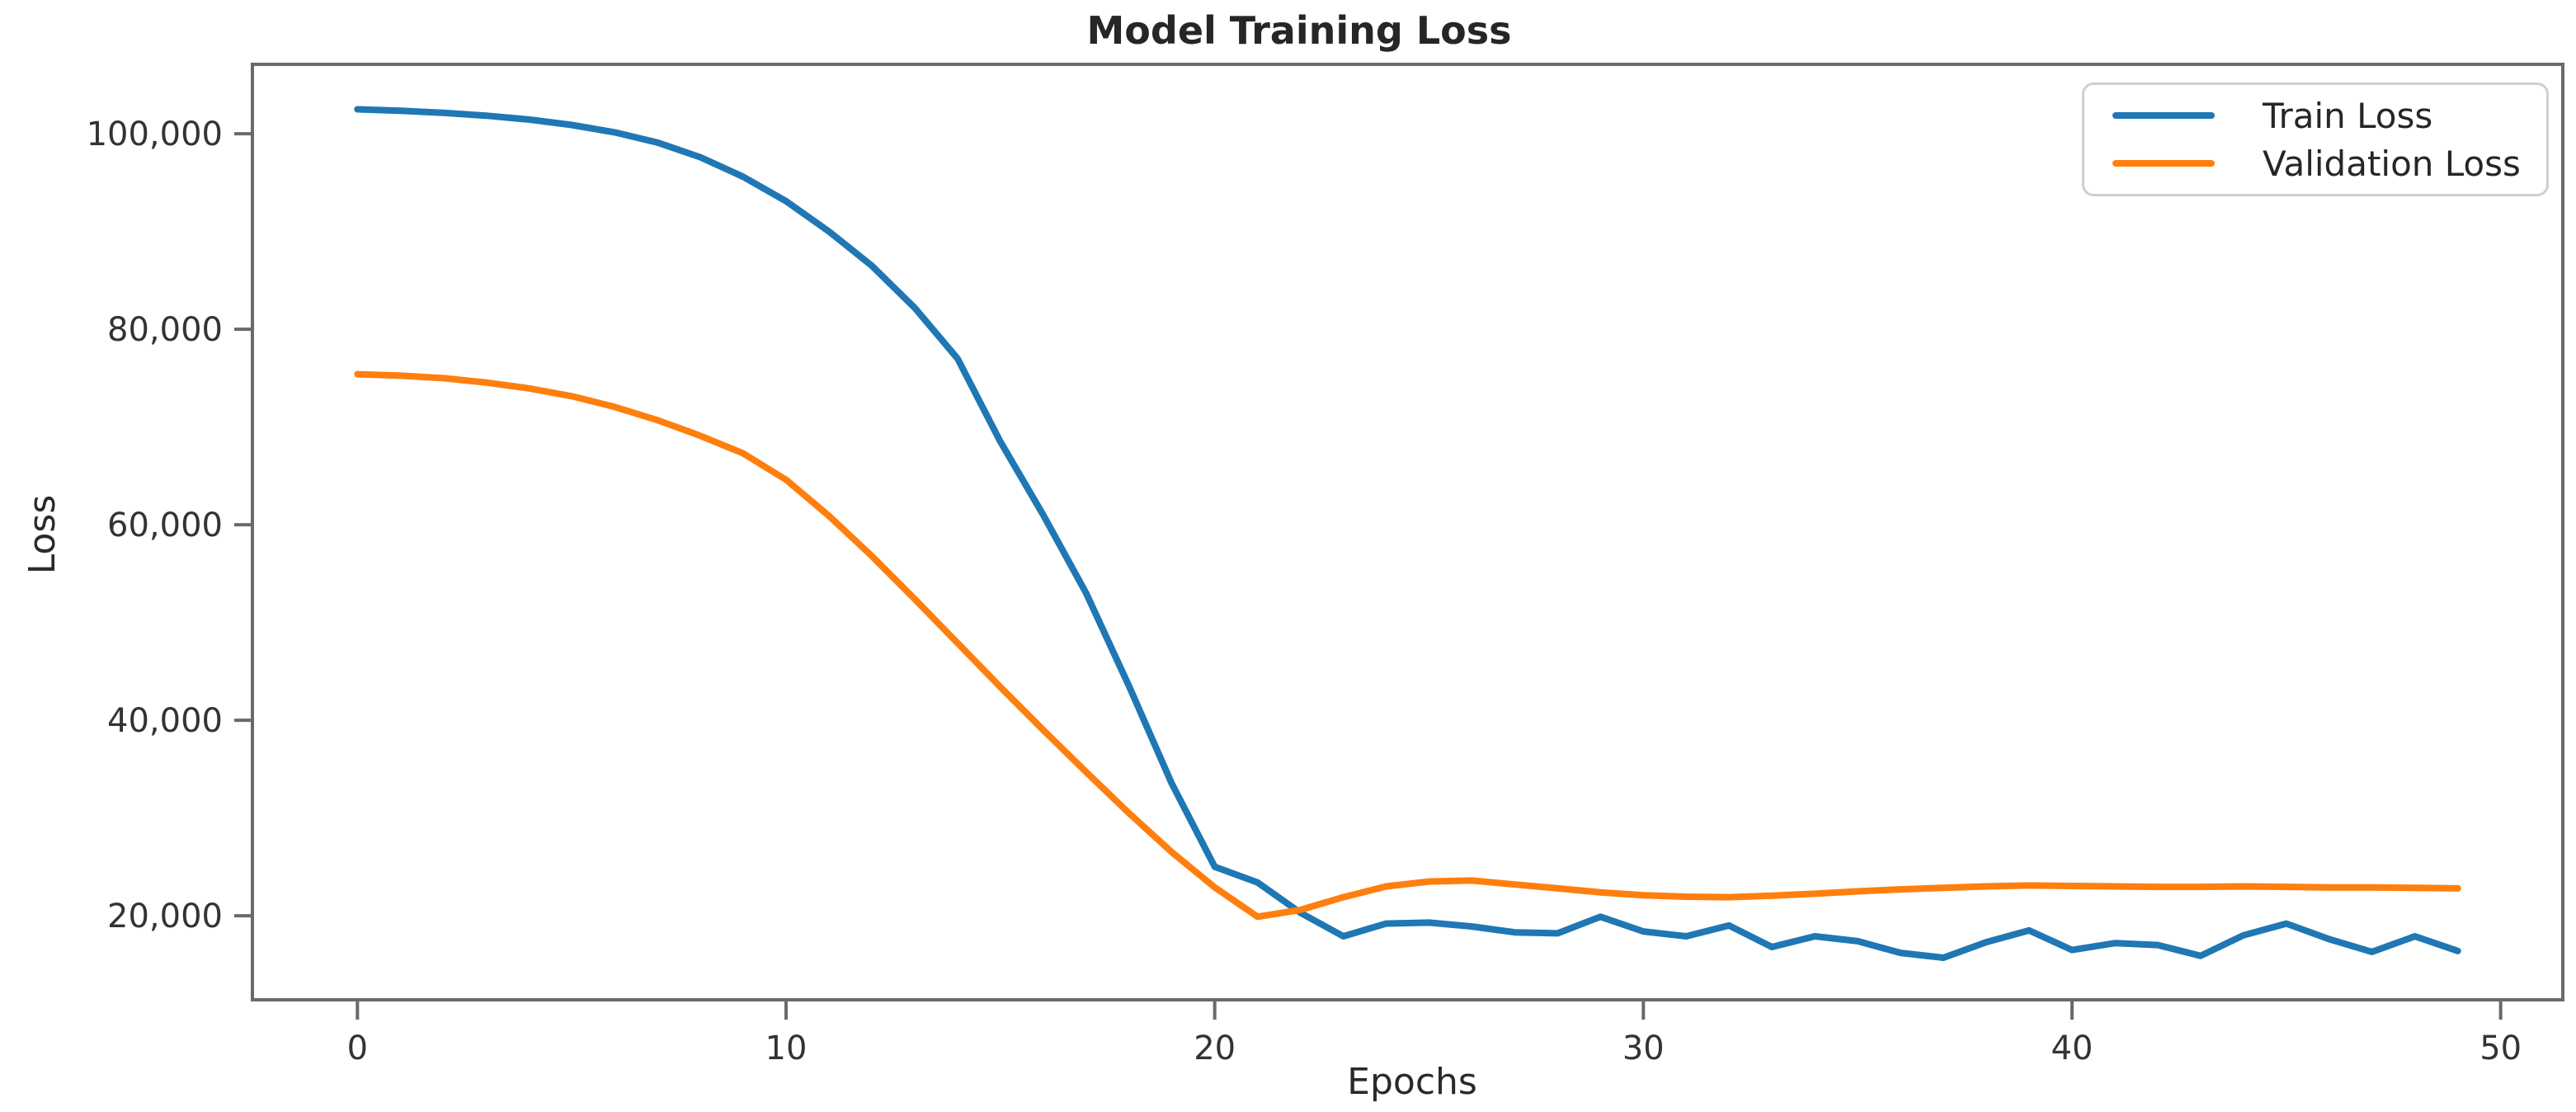  I want to click on y-tick-label: 60,000, so click(165, 525).